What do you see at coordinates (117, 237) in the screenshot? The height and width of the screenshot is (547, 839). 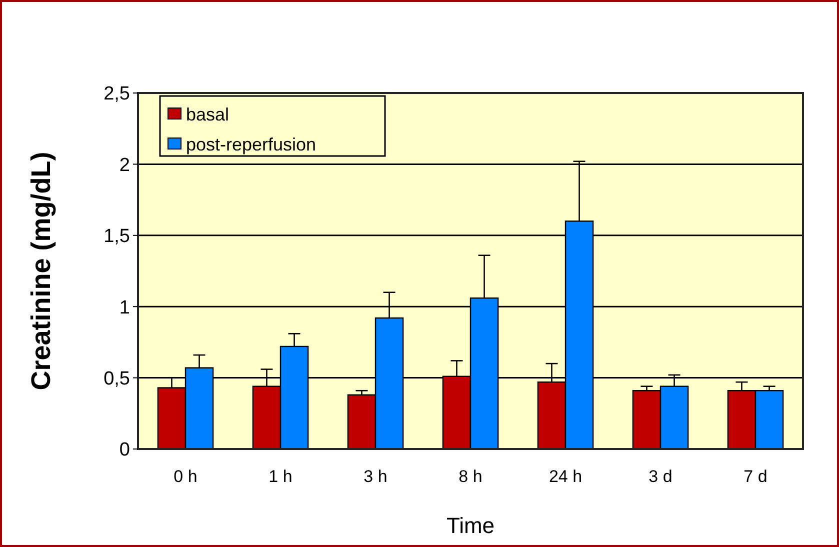 I see `y-tick-label: 1,5` at bounding box center [117, 237].